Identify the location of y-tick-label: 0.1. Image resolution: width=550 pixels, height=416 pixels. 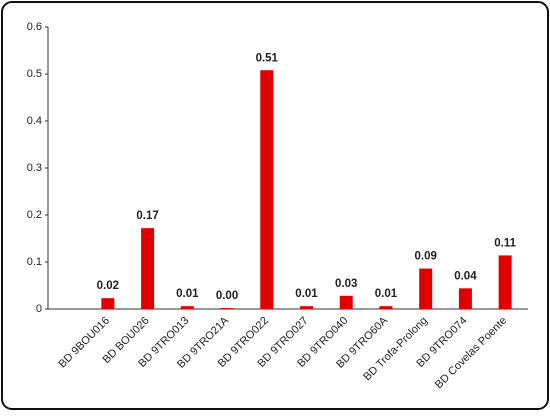
(34, 262).